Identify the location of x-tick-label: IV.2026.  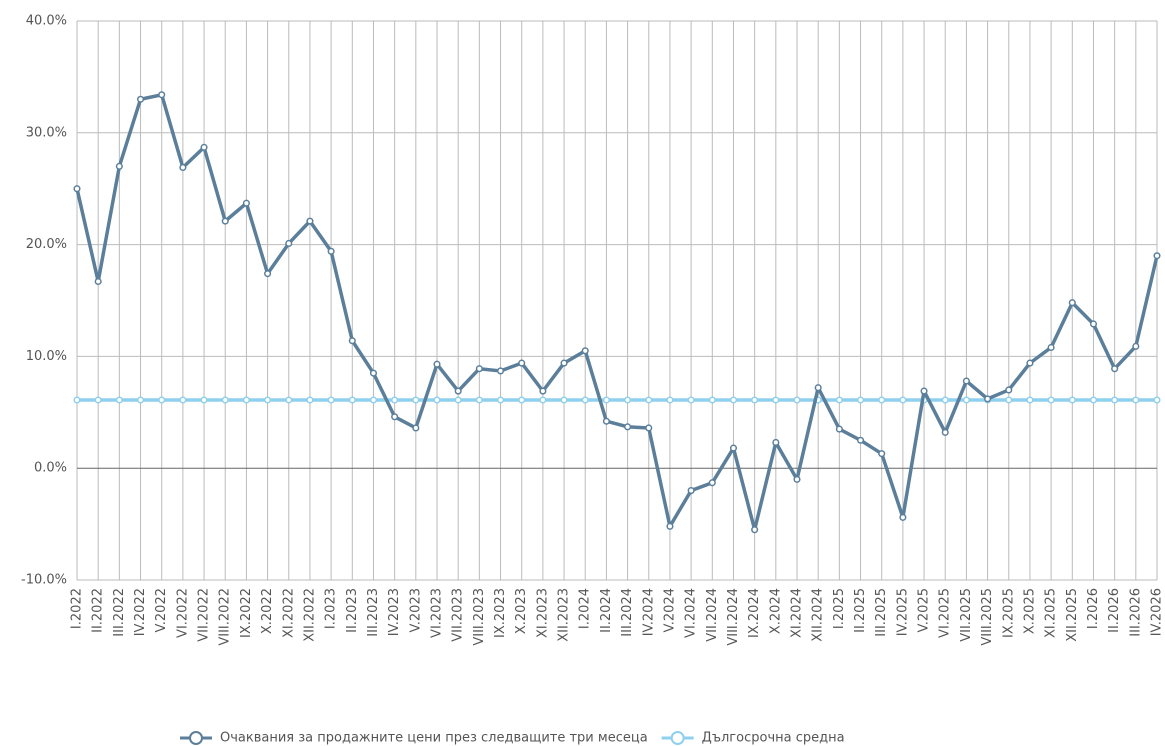
(1157, 612).